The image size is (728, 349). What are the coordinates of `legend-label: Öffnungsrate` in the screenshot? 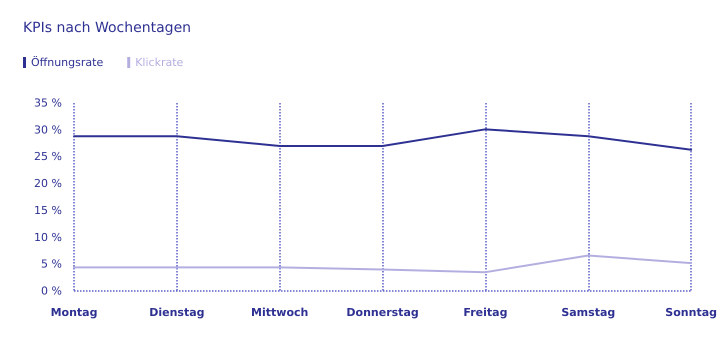 It's located at (67, 62).